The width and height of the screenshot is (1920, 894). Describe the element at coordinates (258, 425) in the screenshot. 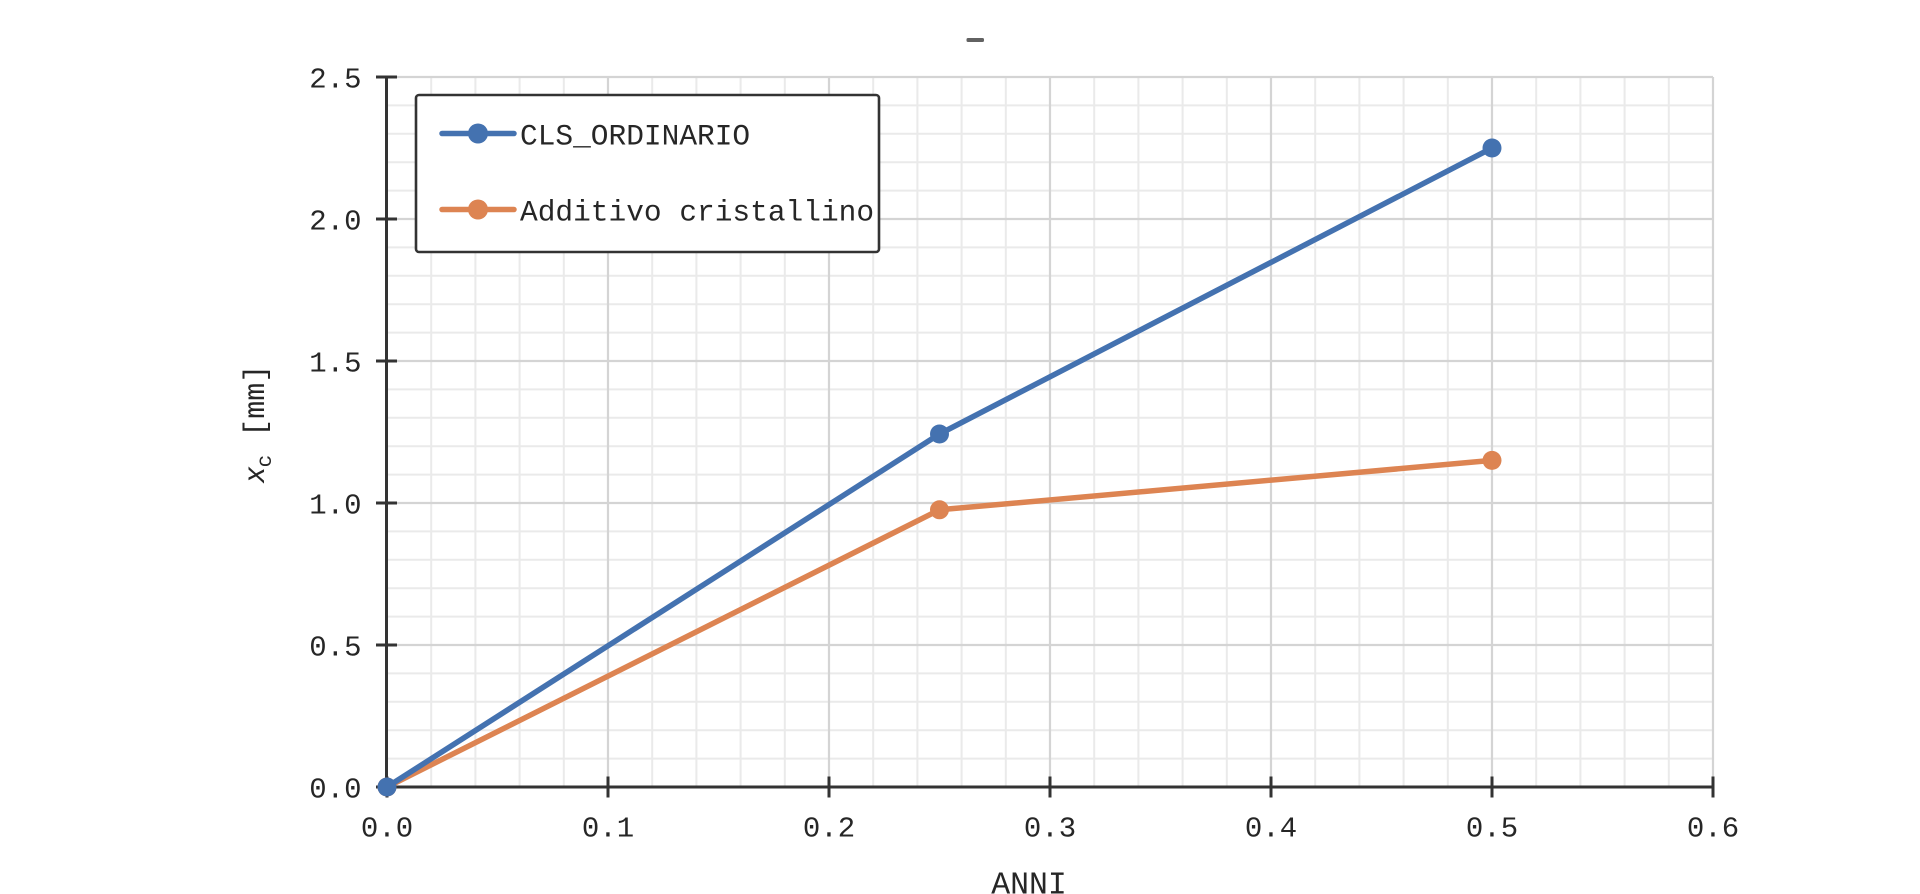

I see `svg-text: xc [mm]` at that location.